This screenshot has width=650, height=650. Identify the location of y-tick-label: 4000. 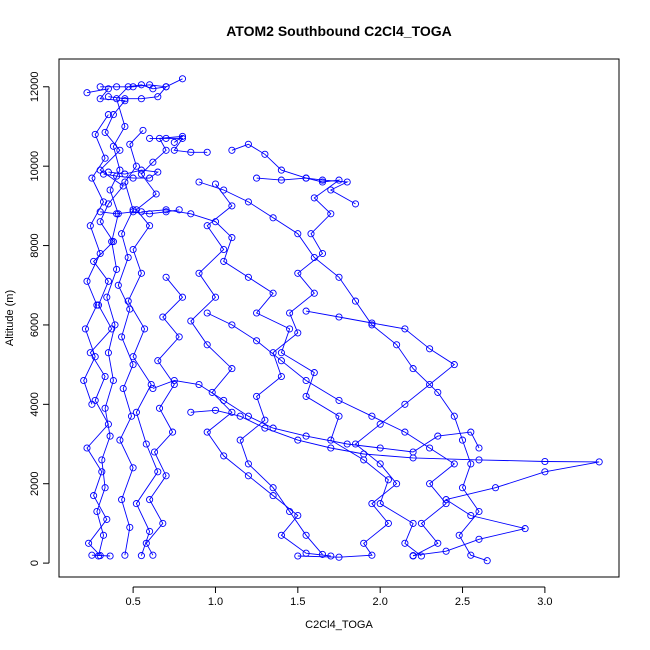
(35, 404).